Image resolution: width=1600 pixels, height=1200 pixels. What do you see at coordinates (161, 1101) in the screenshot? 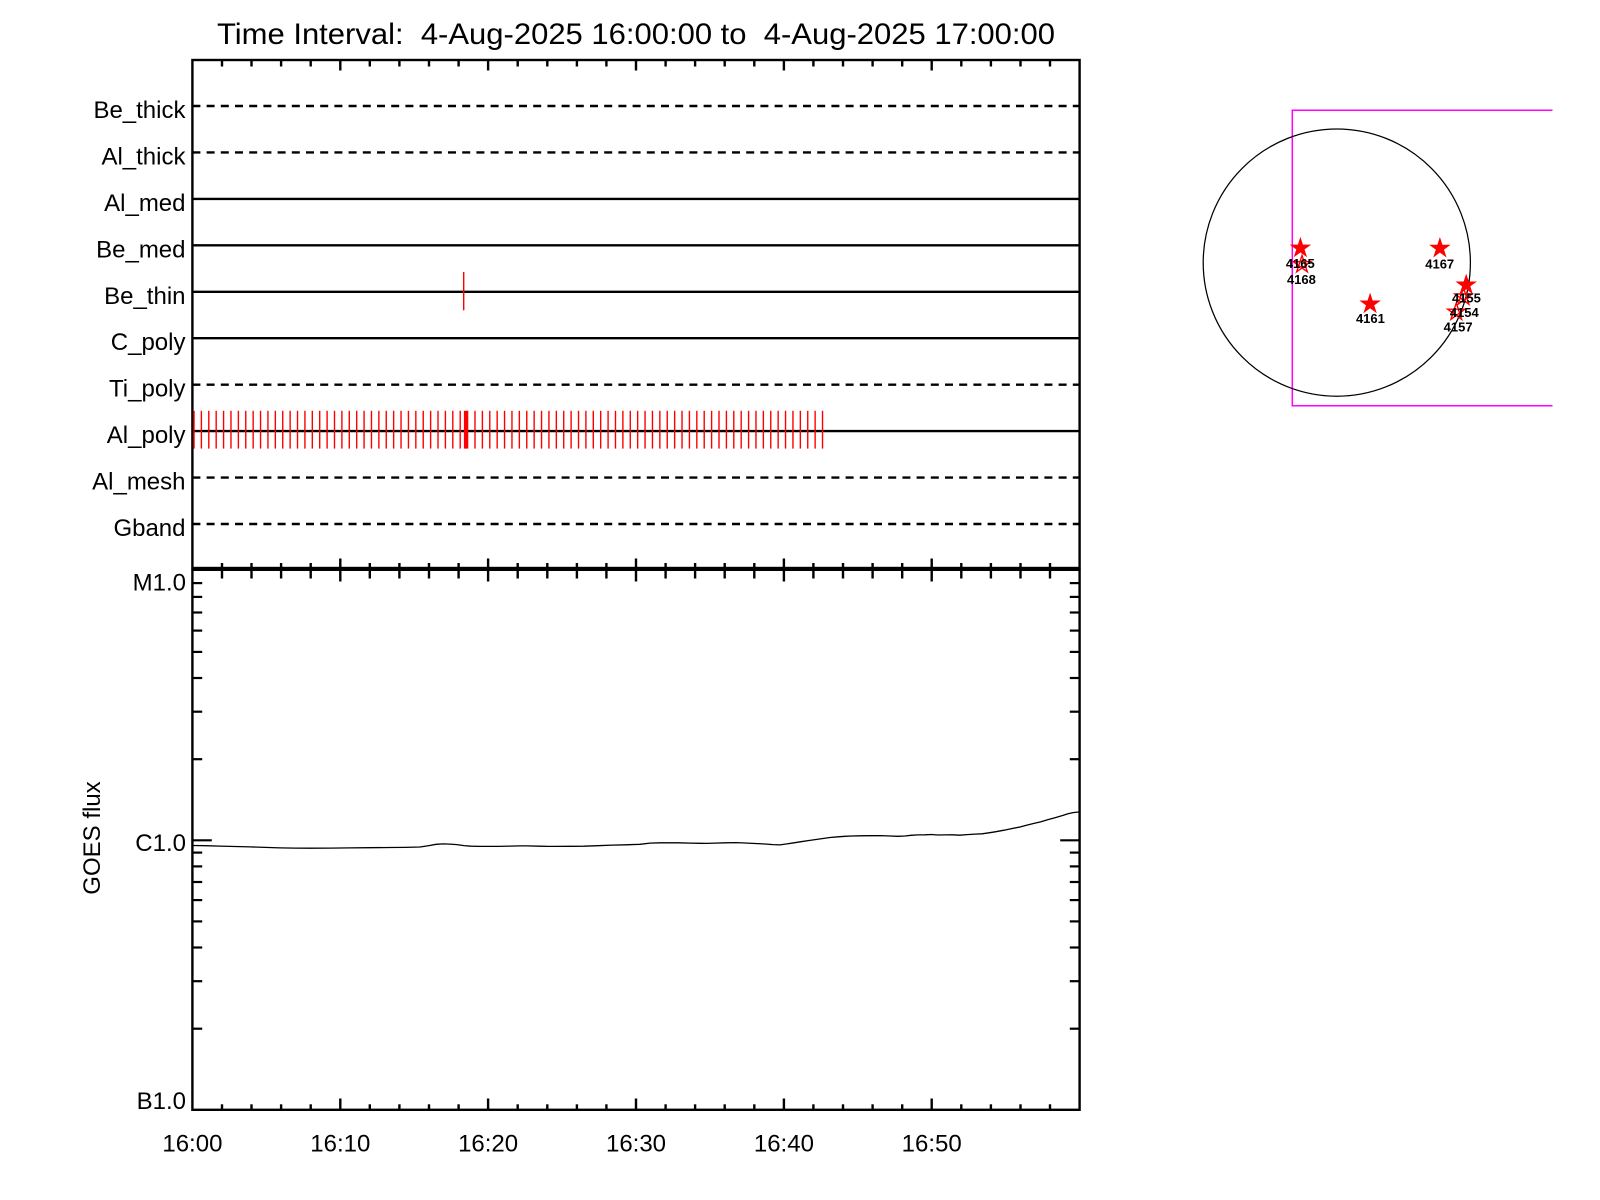
I see `svg-text: B1.0` at bounding box center [161, 1101].